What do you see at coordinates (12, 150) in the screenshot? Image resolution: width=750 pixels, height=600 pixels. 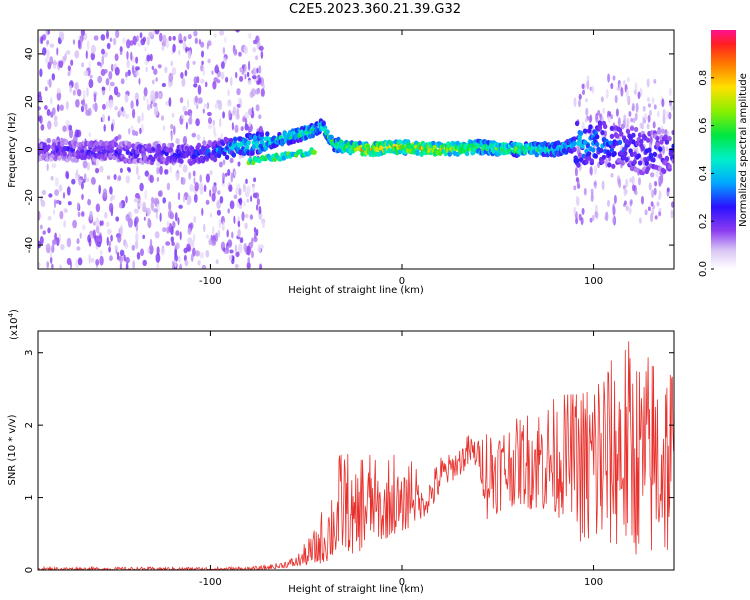 I see `spectrogram-y-axis-label: Frequency (Hz)` at bounding box center [12, 150].